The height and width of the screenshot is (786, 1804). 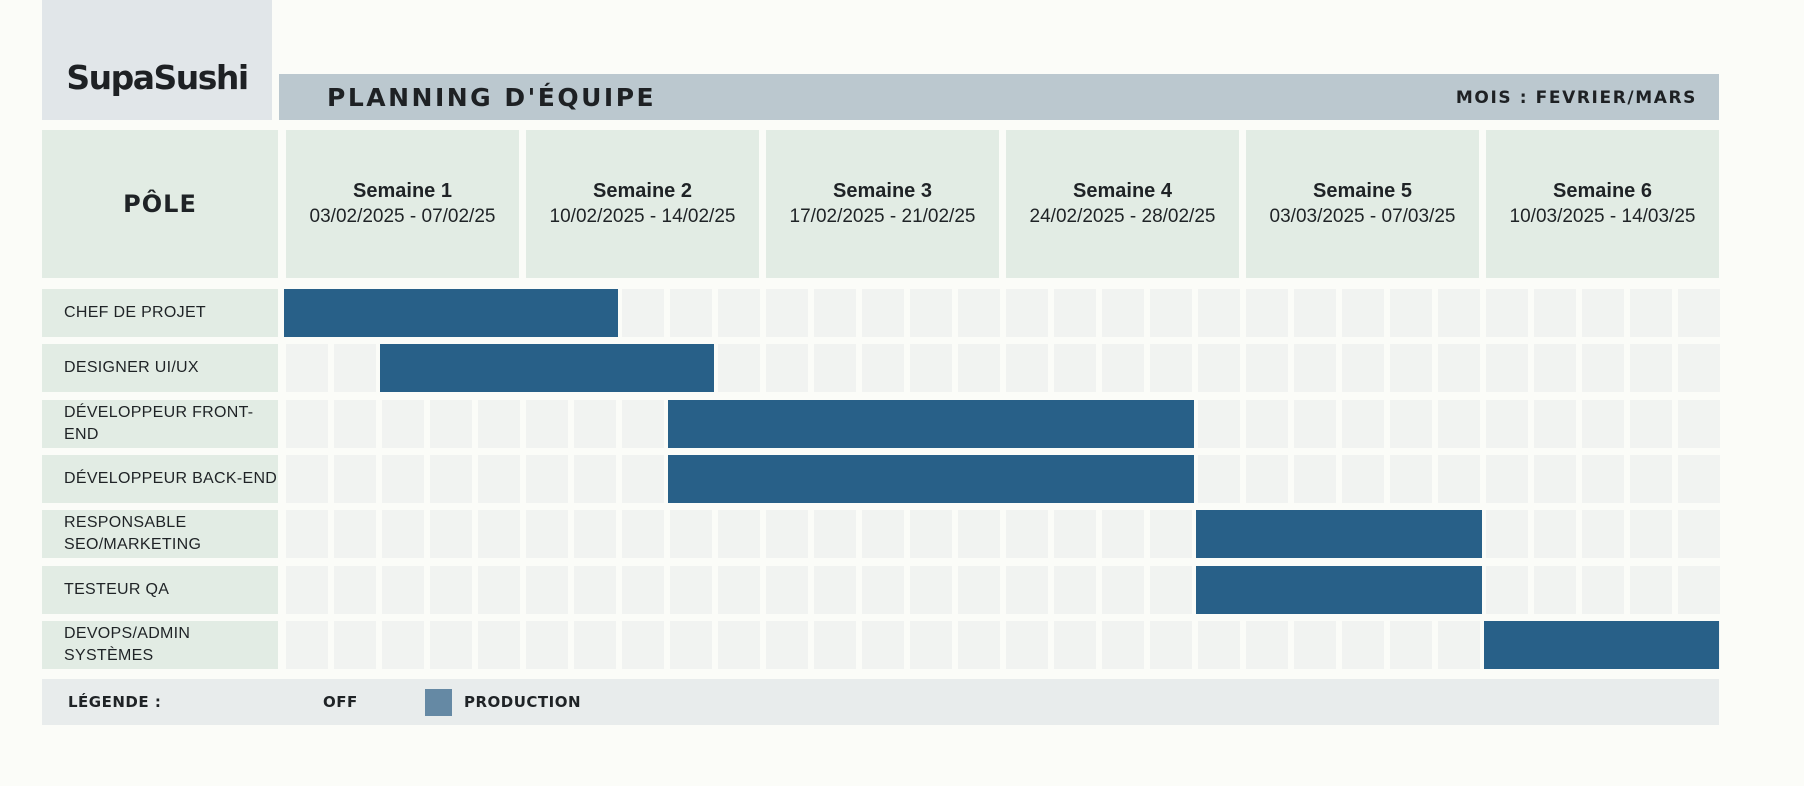 I want to click on week-header: Semaine 3 17/02/2025 - 21/02/25, so click(x=882, y=204).